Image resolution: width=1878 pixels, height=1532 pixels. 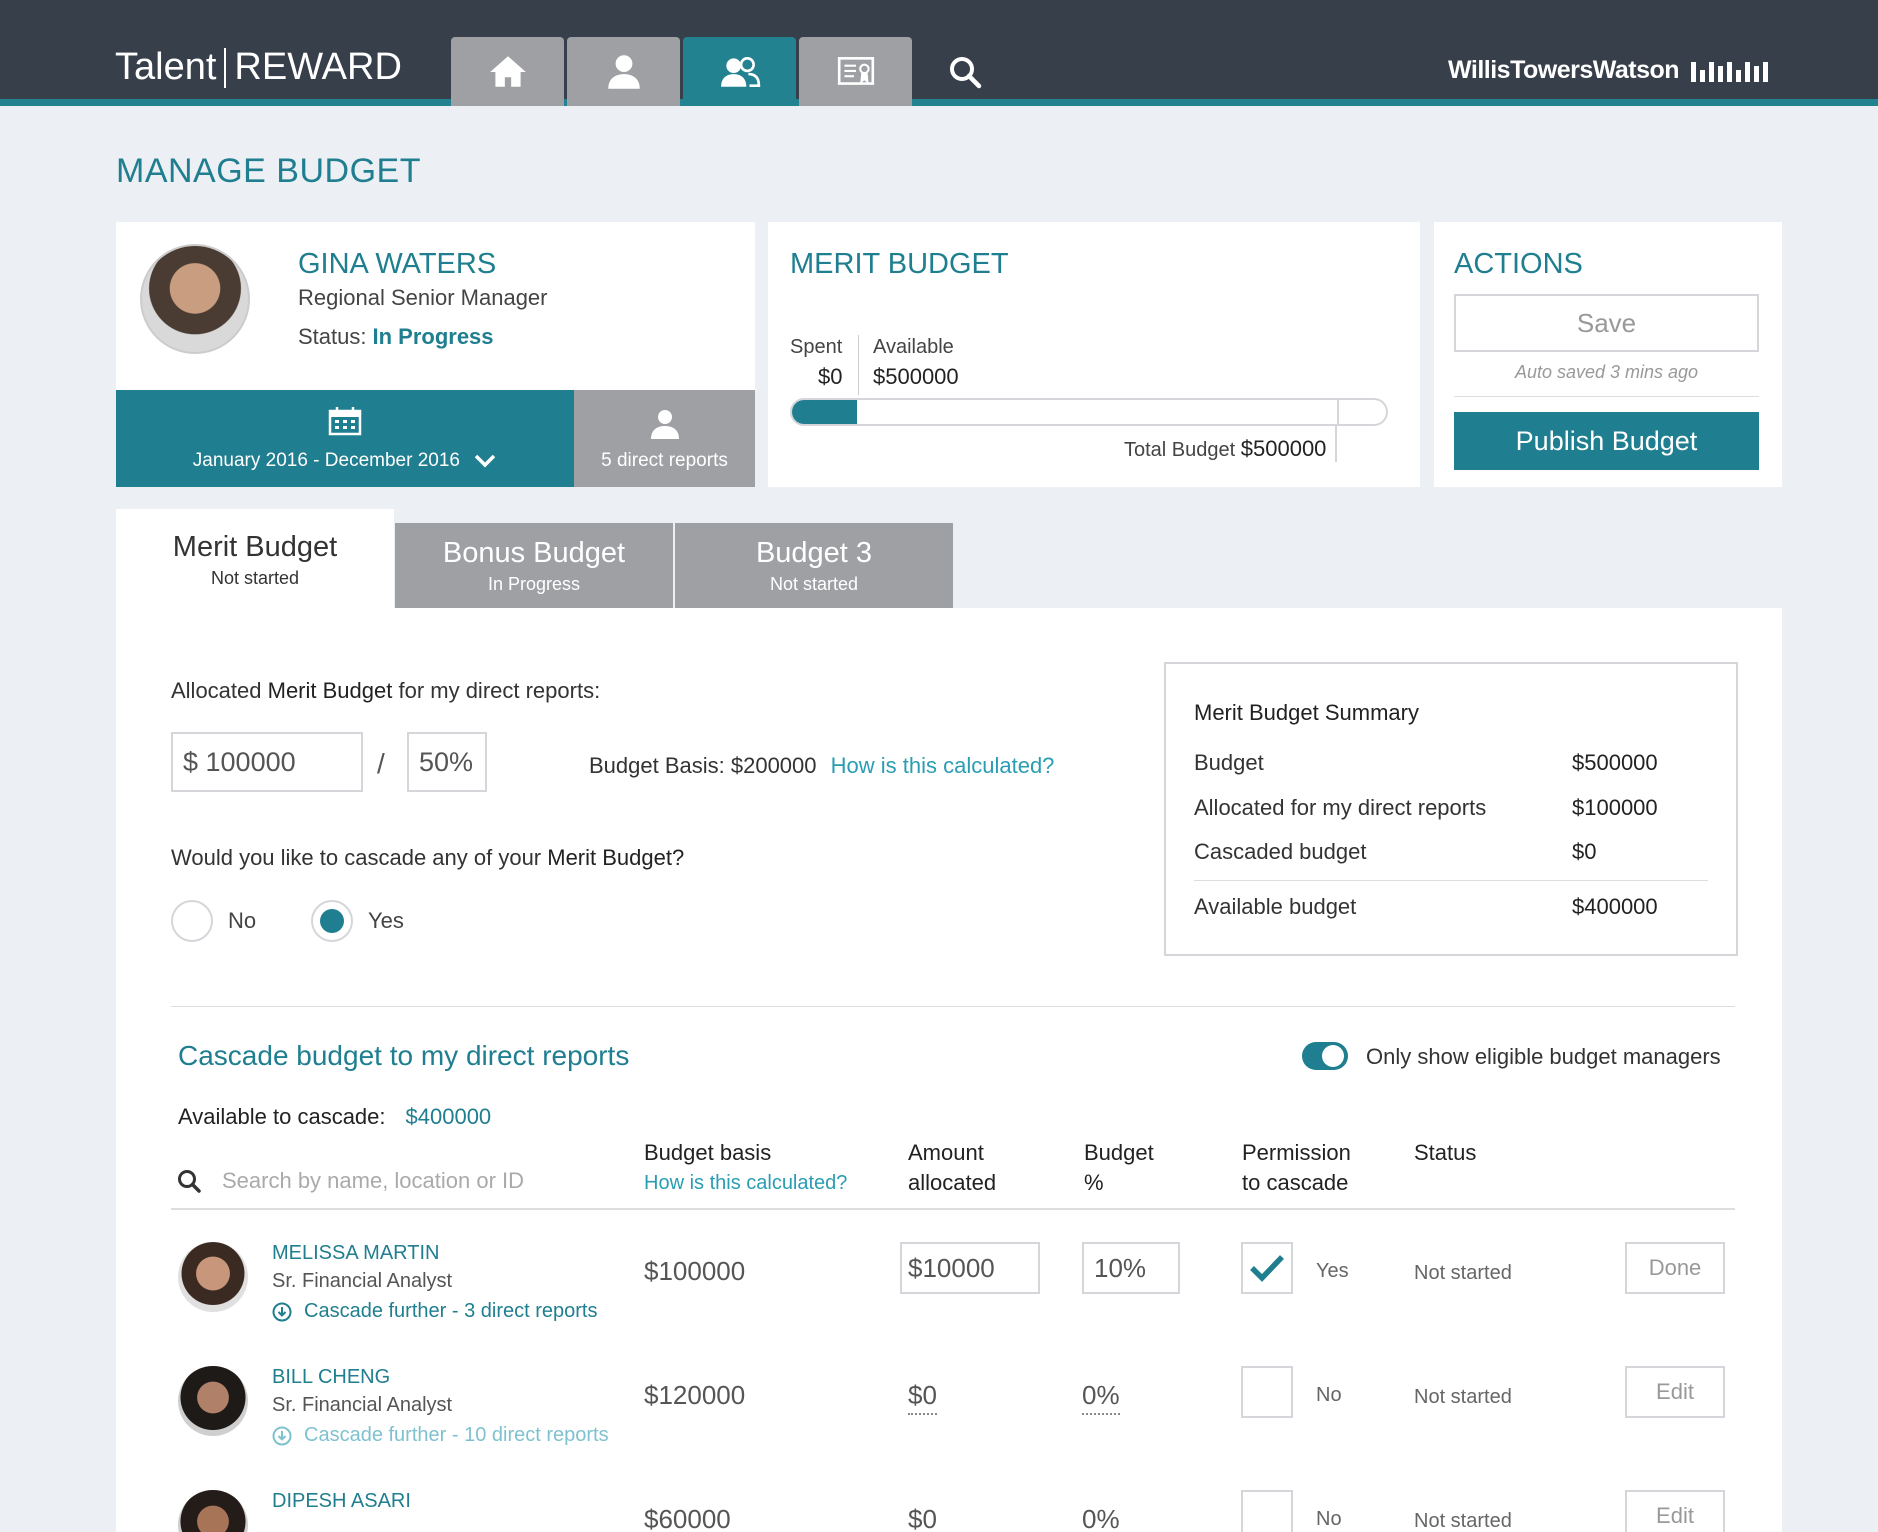 I want to click on cascade-further-text: Cascade further - 10 direct reports, so click(x=456, y=1435).